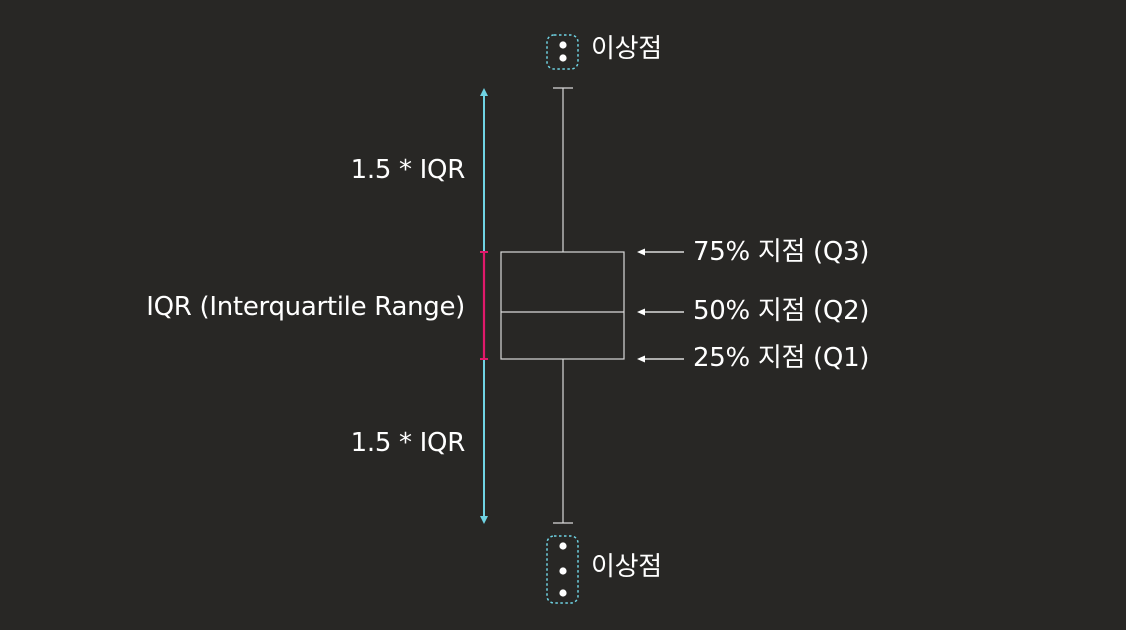 The height and width of the screenshot is (630, 1126). I want to click on outlier-frame-top, so click(562, 52).